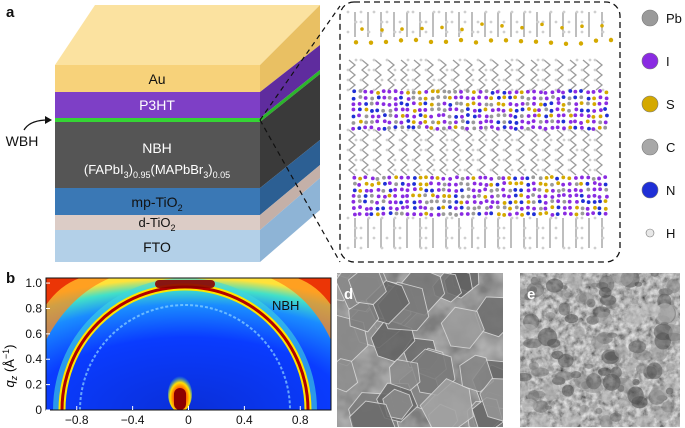  I want to click on wbh-side-face, so click(290, 96).